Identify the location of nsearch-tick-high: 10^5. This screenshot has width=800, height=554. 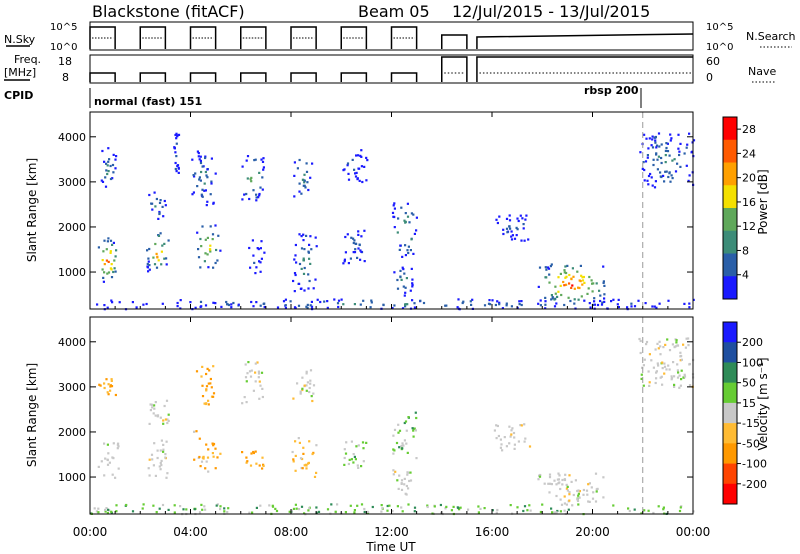
(719, 27).